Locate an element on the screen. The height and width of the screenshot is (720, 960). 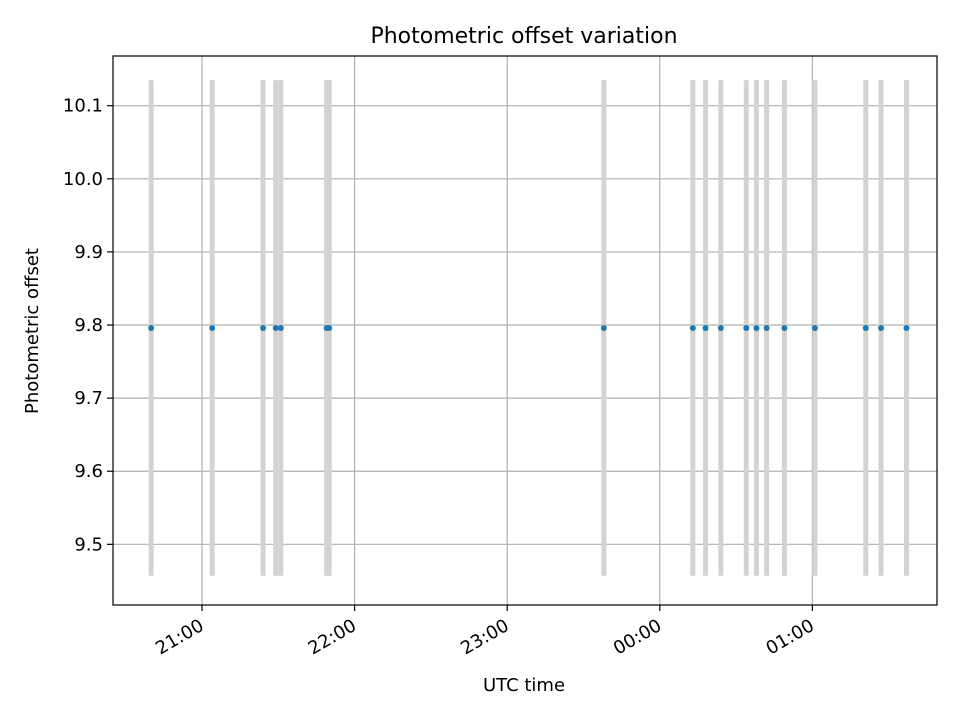
x-tick-label: 22:00 is located at coordinates (332, 637).